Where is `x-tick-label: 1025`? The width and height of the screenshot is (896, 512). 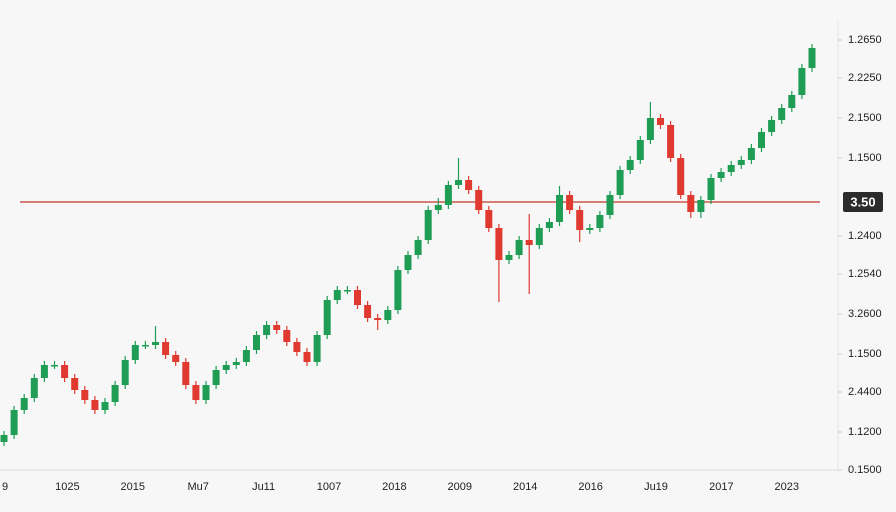
x-tick-label: 1025 is located at coordinates (67, 487).